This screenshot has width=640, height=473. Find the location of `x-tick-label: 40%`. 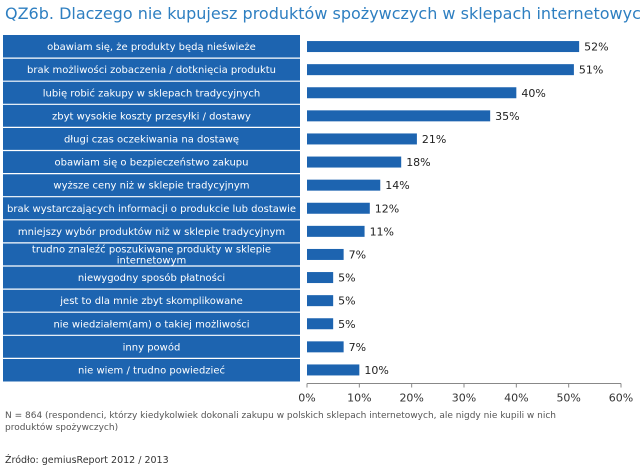

x-tick-label: 40% is located at coordinates (516, 398).